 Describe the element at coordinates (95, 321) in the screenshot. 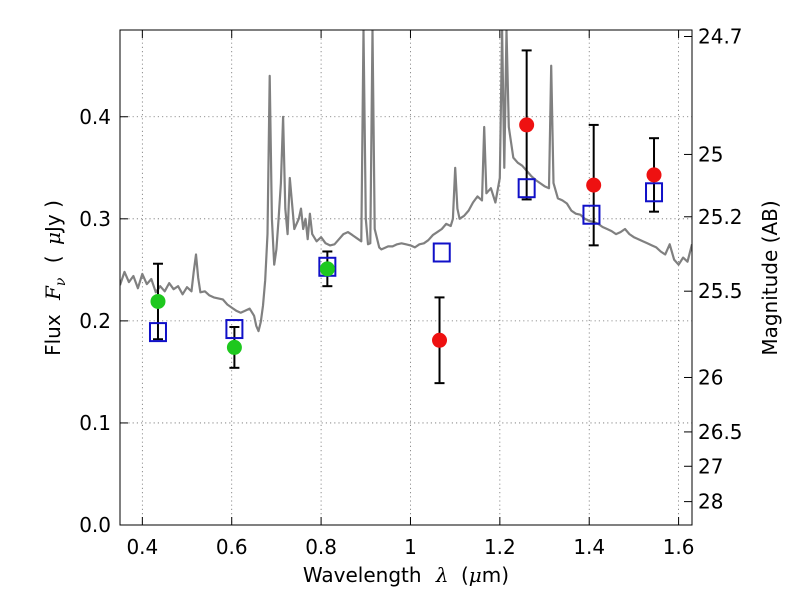

I see `y-tick-label: 0.2` at that location.